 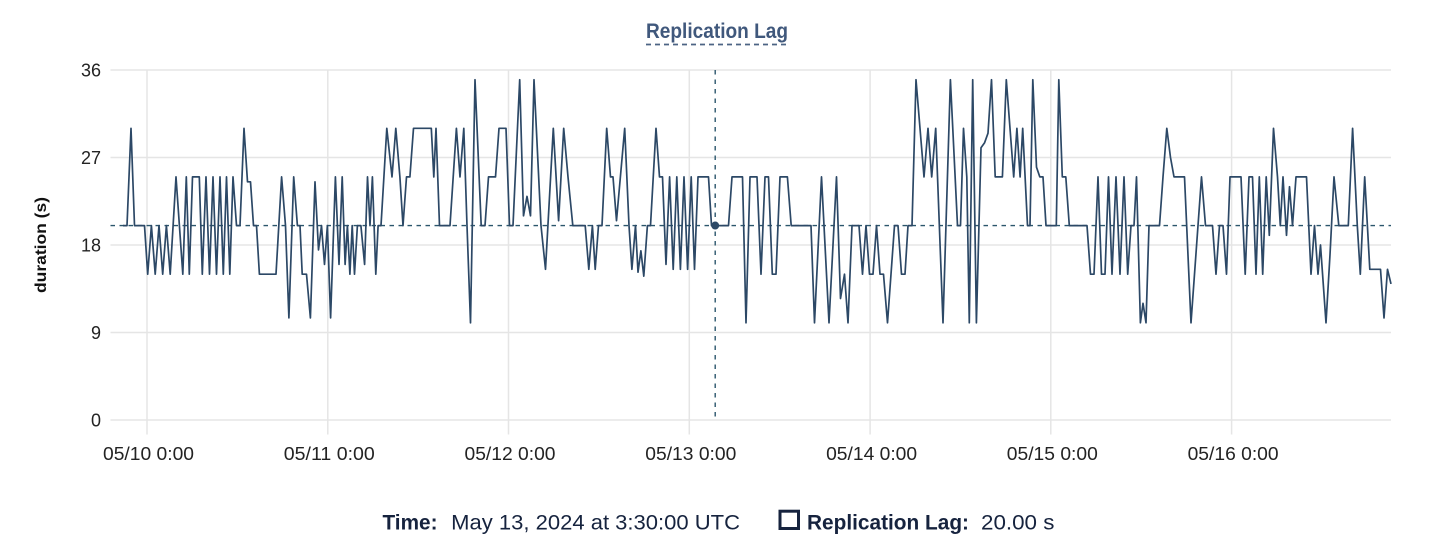 I want to click on svg-text: Replication Lag:, so click(x=888, y=523).